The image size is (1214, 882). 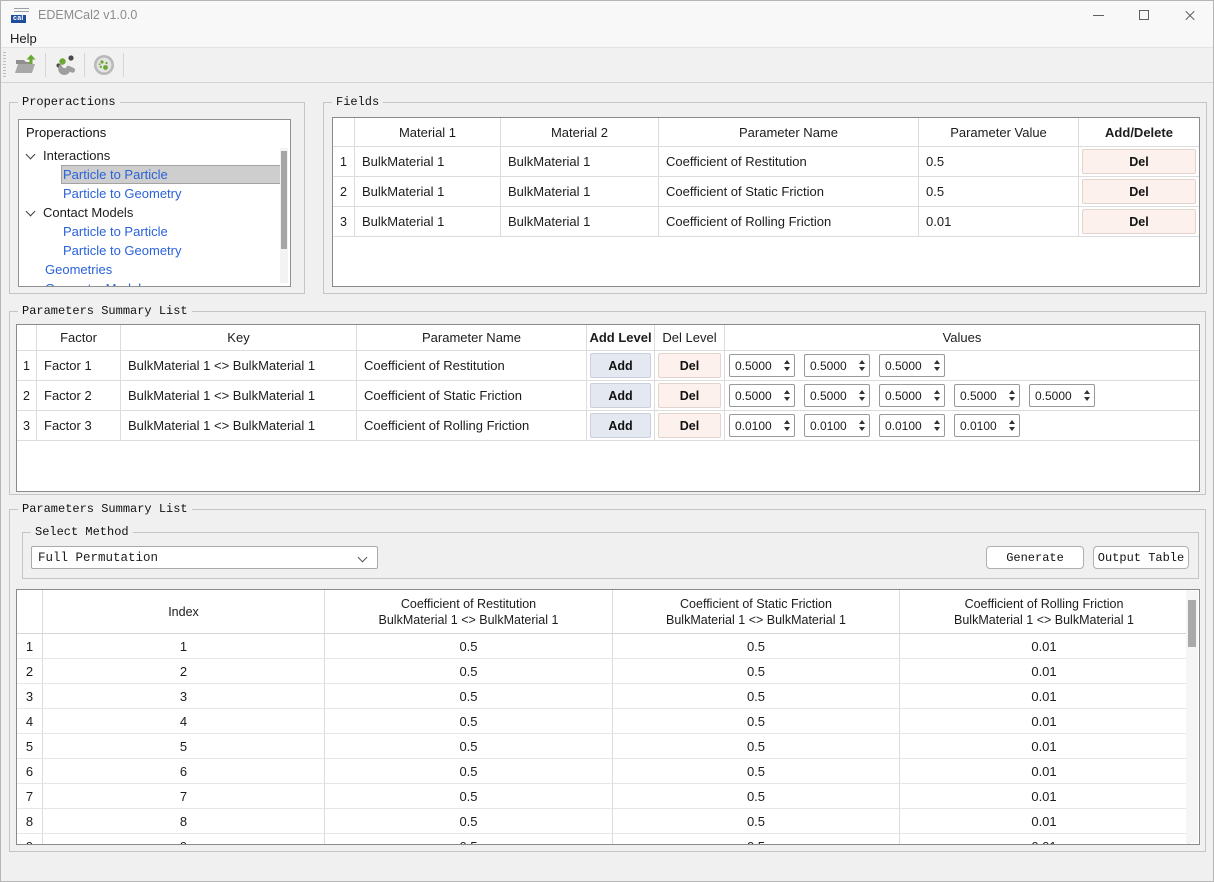 What do you see at coordinates (756, 603) in the screenshot?
I see `header-title: Coefficient of Static Friction` at bounding box center [756, 603].